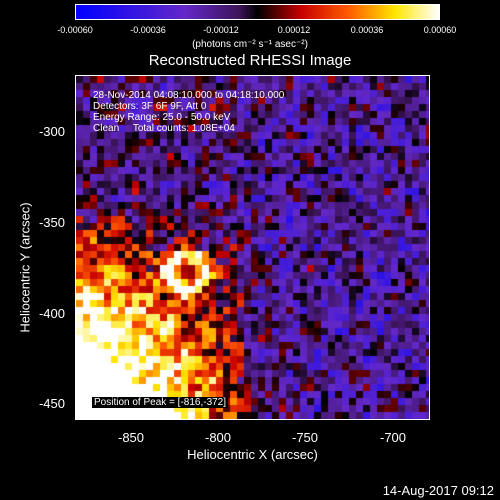  What do you see at coordinates (252, 454) in the screenshot?
I see `x-axis-label: Heliocentric X (arcsec)` at bounding box center [252, 454].